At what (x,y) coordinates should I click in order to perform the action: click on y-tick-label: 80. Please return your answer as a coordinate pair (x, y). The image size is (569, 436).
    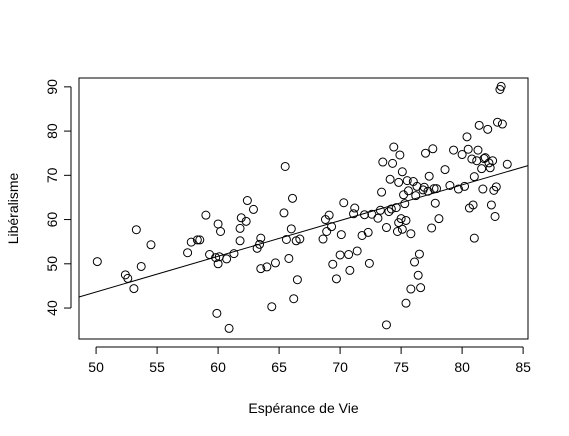
    Looking at the image, I should click on (52, 131).